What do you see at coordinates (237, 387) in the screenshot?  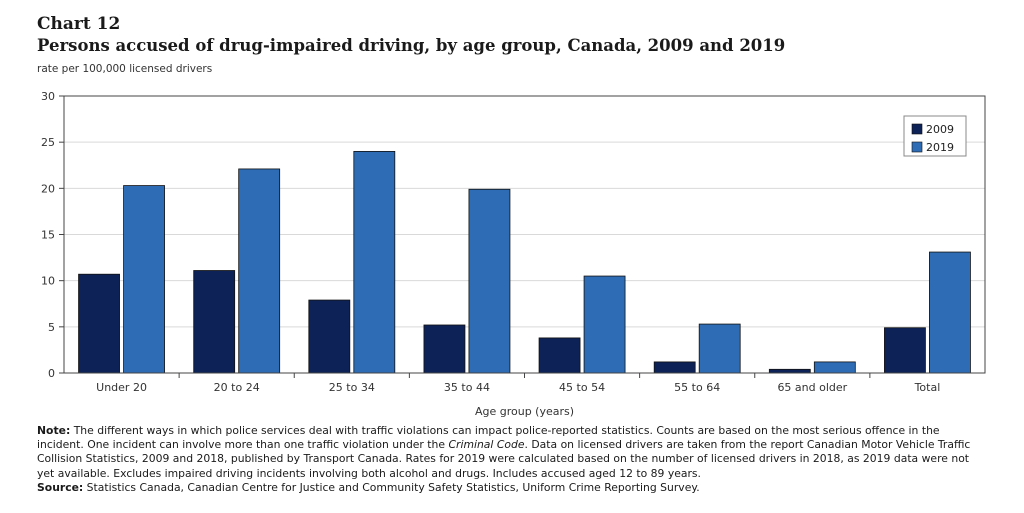 I see `x-tick-label: 20 to 24` at bounding box center [237, 387].